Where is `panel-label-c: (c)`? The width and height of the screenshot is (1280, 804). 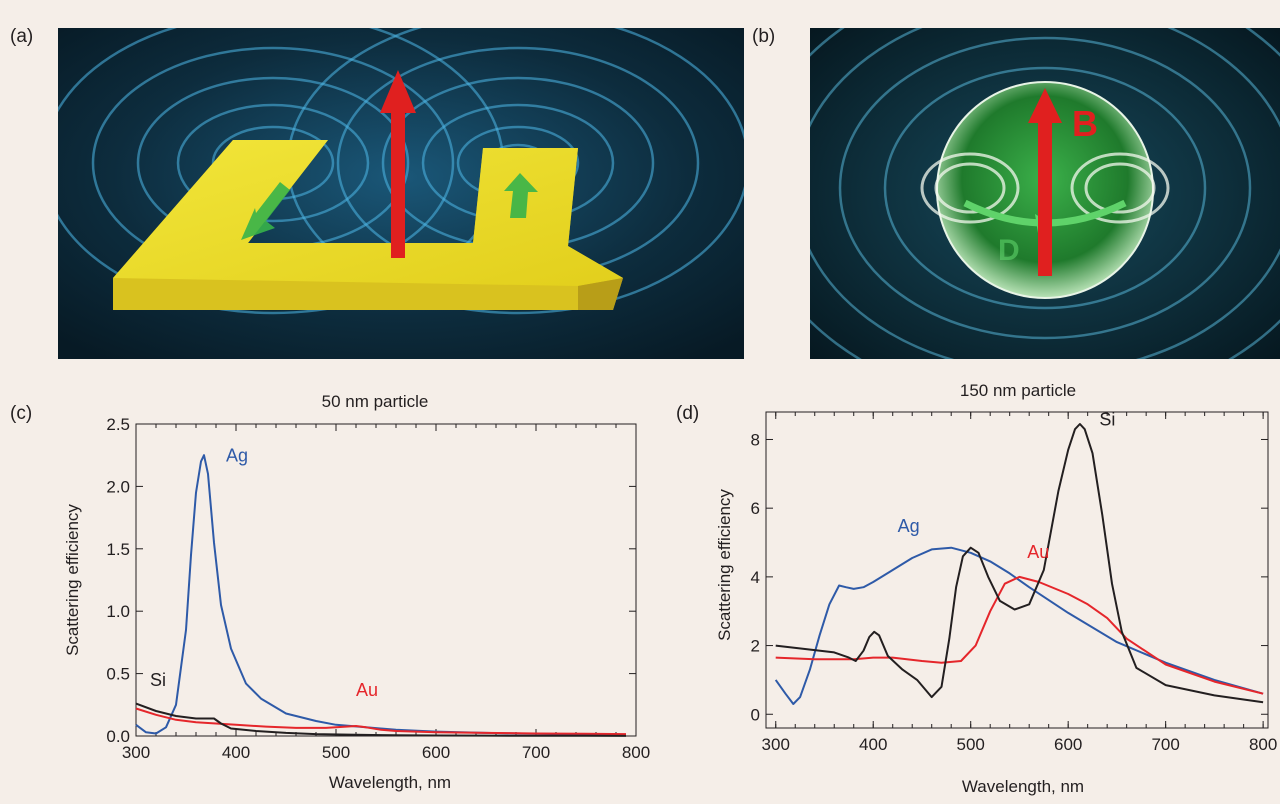 panel-label-c: (c) is located at coordinates (21, 413).